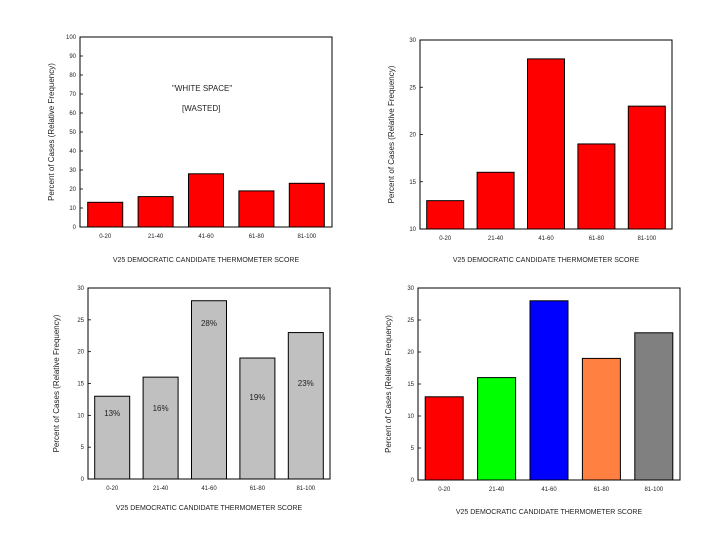 This screenshot has height=540, width=720. Describe the element at coordinates (72, 114) in the screenshot. I see `y-tick-label: 60` at that location.